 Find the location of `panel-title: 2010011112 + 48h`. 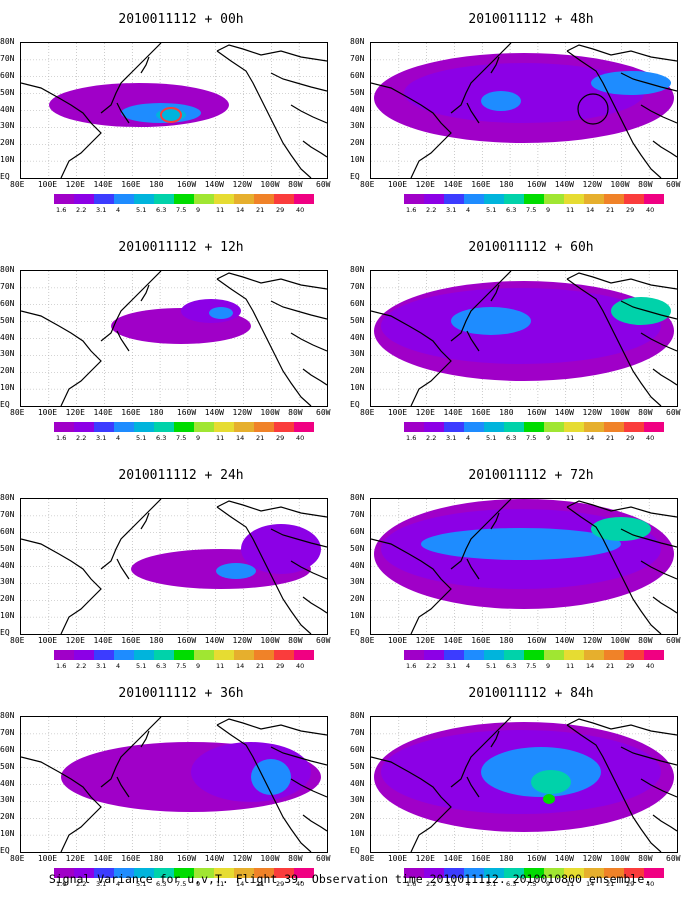

panel-title: 2010011112 + 48h is located at coordinates (531, 19).